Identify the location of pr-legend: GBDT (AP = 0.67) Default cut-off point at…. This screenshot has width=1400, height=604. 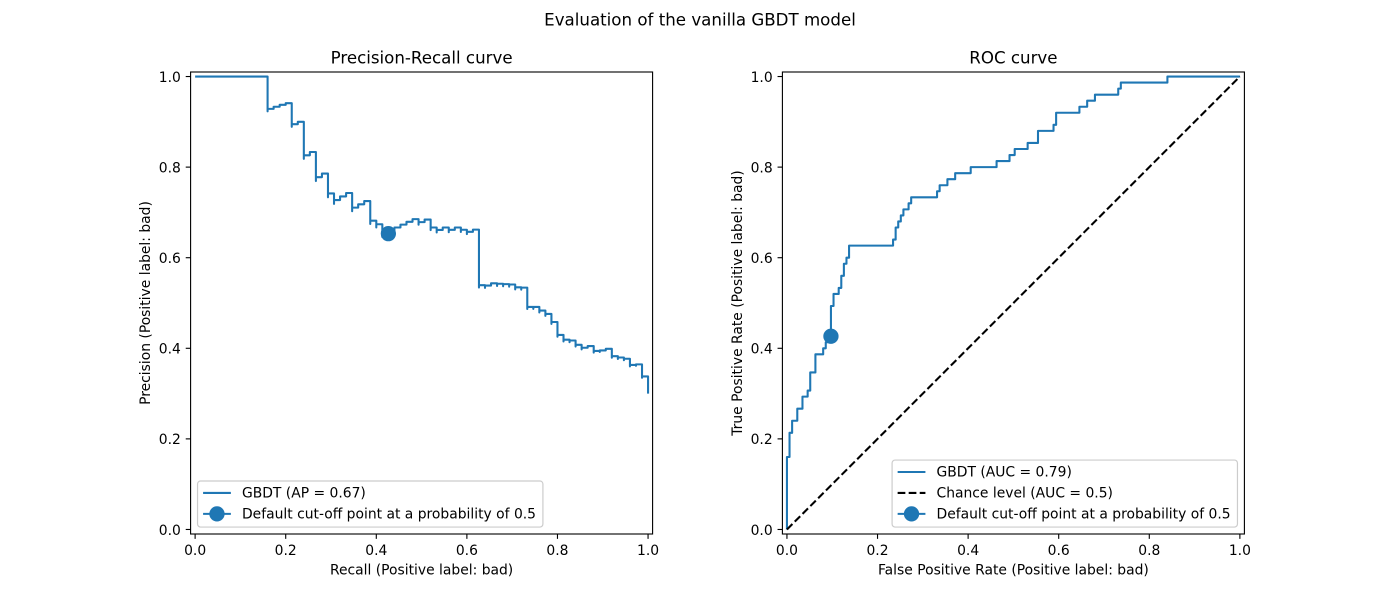
(370, 504).